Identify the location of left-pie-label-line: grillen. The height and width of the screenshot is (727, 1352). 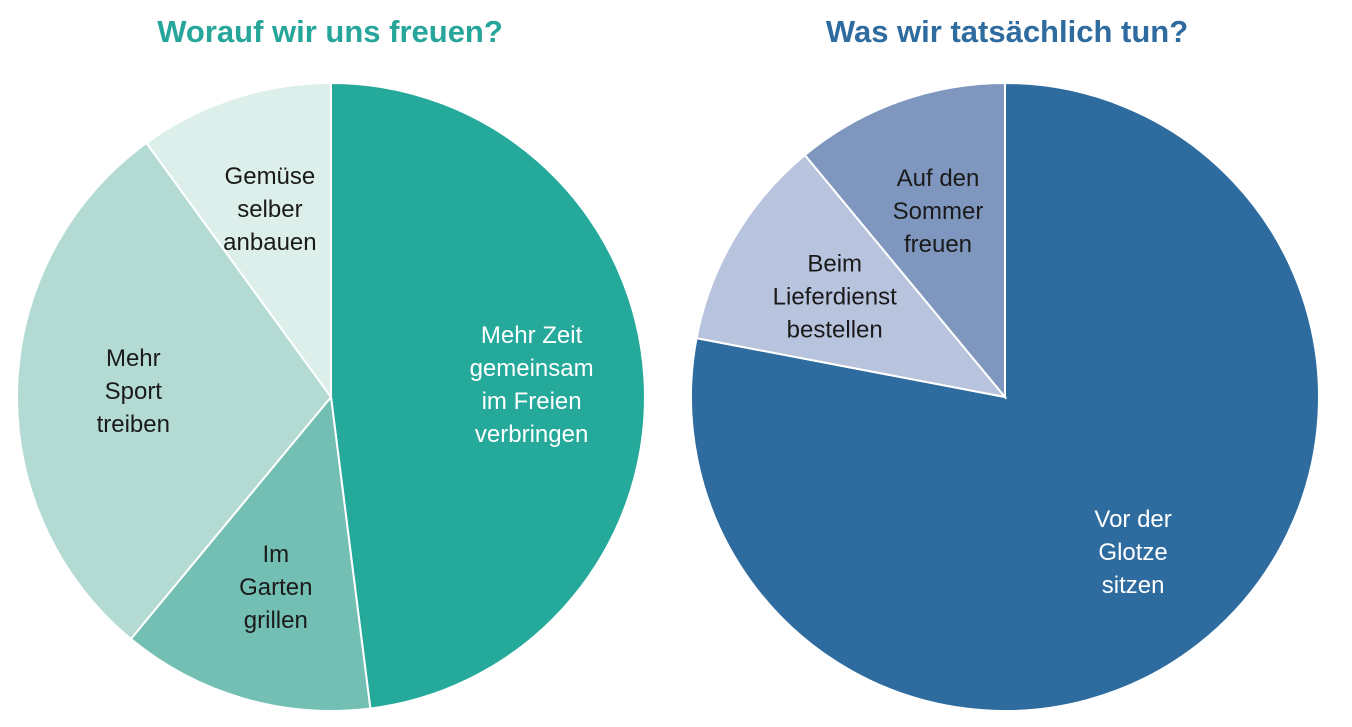
(276, 620).